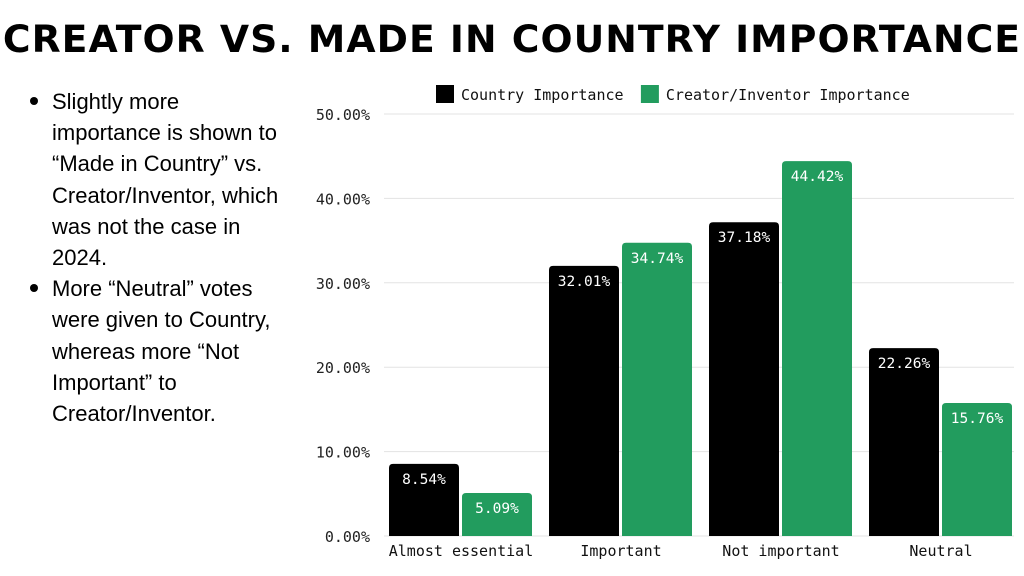 The height and width of the screenshot is (576, 1024). Describe the element at coordinates (657, 259) in the screenshot. I see `data-label: 34.74%` at that location.